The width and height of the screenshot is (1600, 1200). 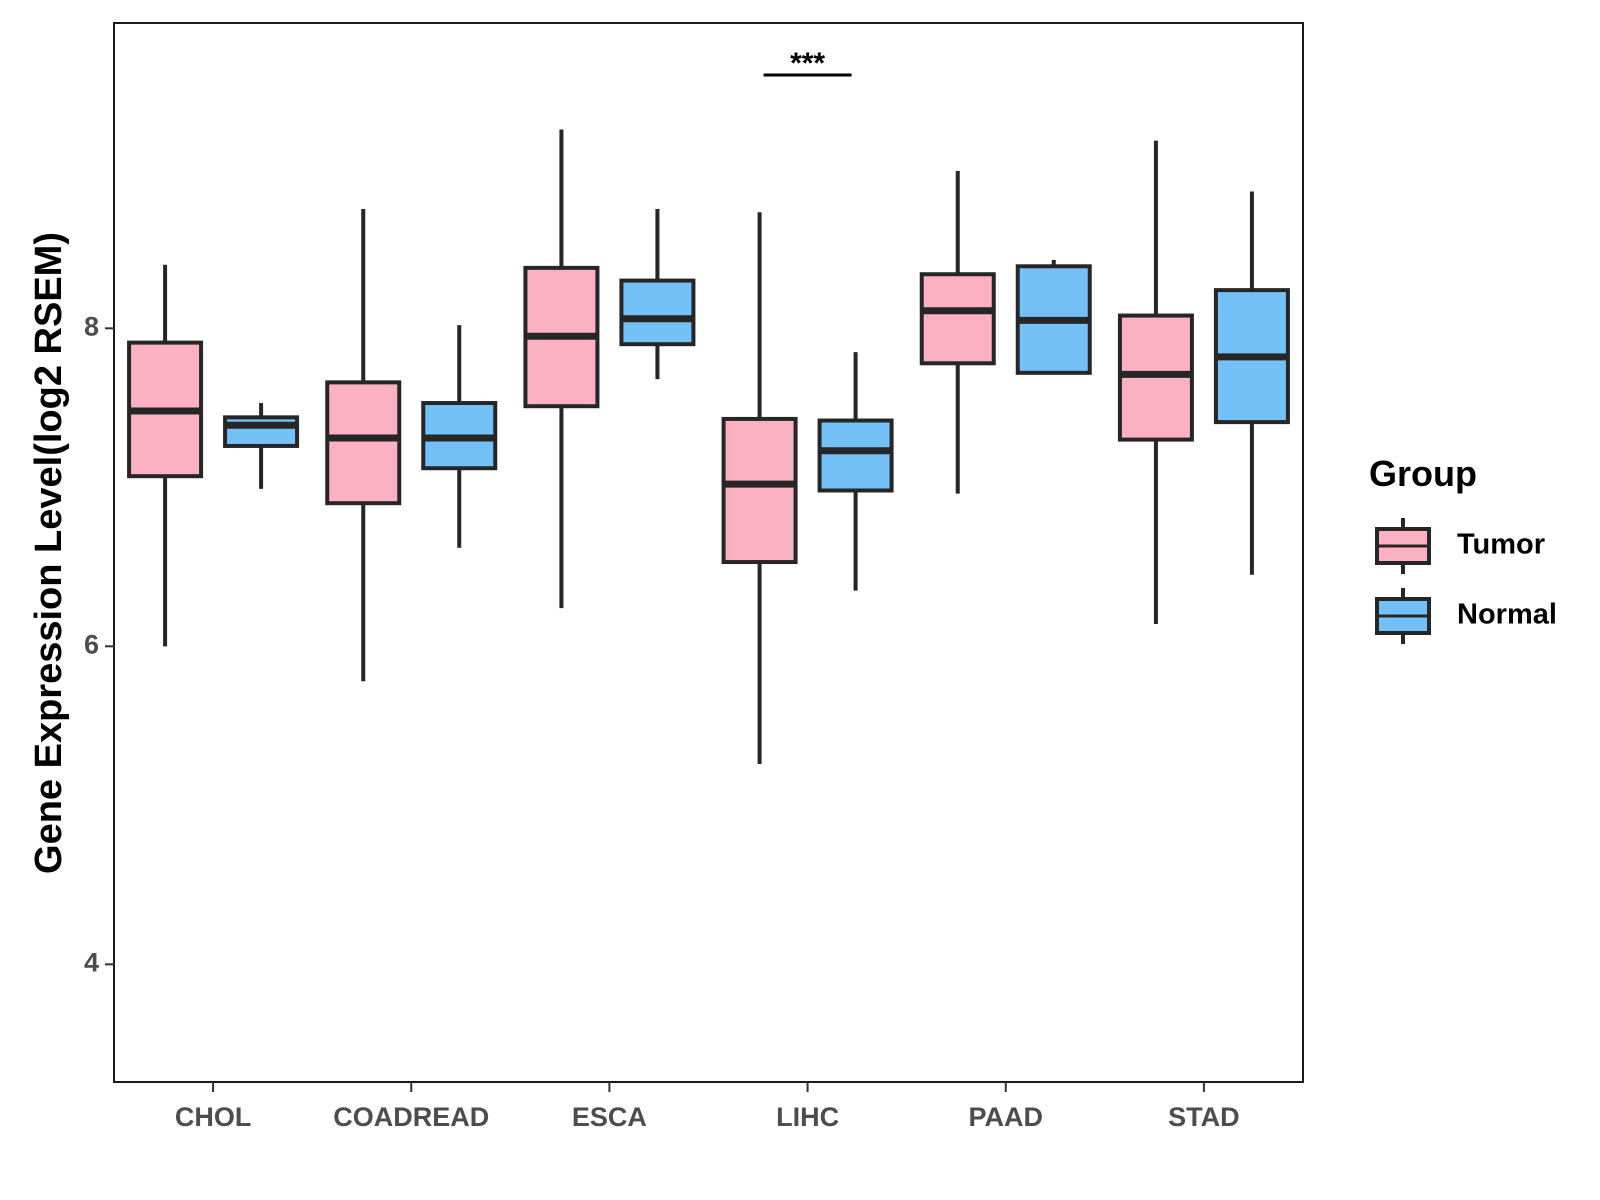 I want to click on significance-label-lihc: ***, so click(x=807, y=63).